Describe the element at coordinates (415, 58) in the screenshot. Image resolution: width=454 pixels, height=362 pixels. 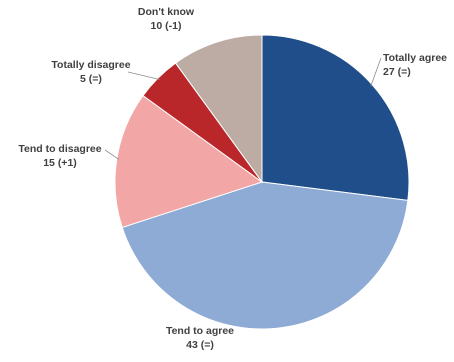
I see `label-totally-agree-name: Totally agree` at that location.